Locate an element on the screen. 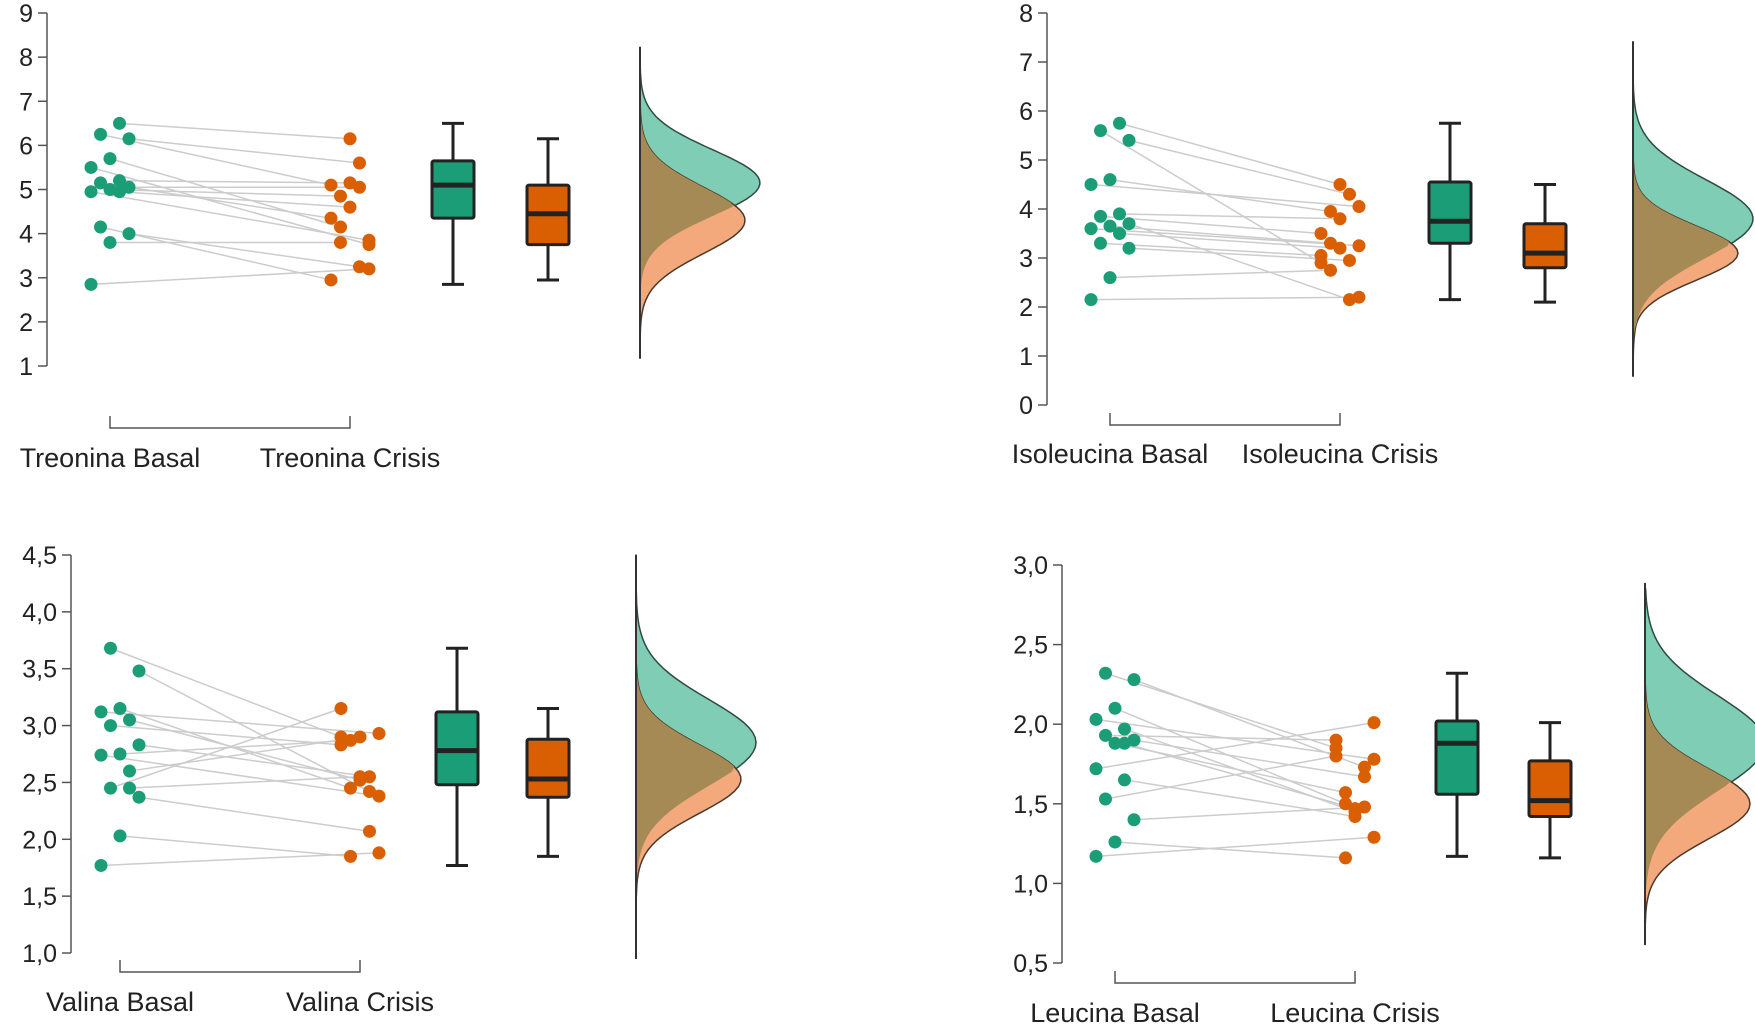 This screenshot has width=1755, height=1033. x-category-label: Treonina Crisis is located at coordinates (350, 458).